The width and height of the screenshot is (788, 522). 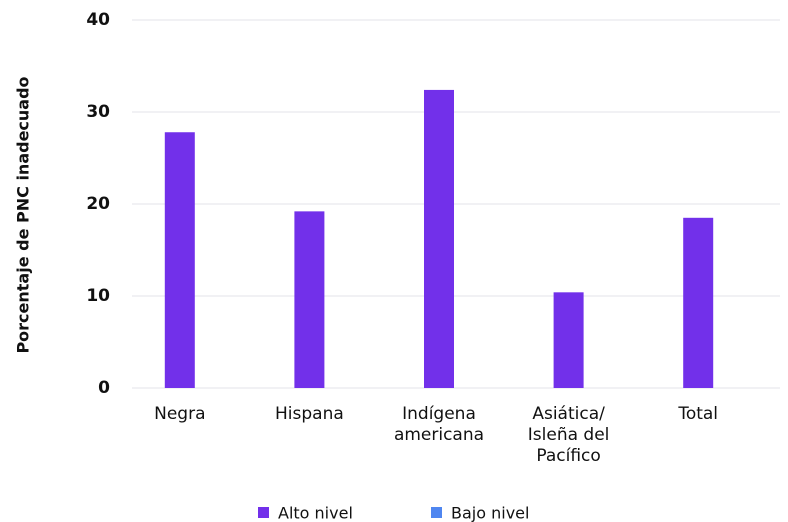 What do you see at coordinates (315, 513) in the screenshot?
I see `legend-label: Alto nivel` at bounding box center [315, 513].